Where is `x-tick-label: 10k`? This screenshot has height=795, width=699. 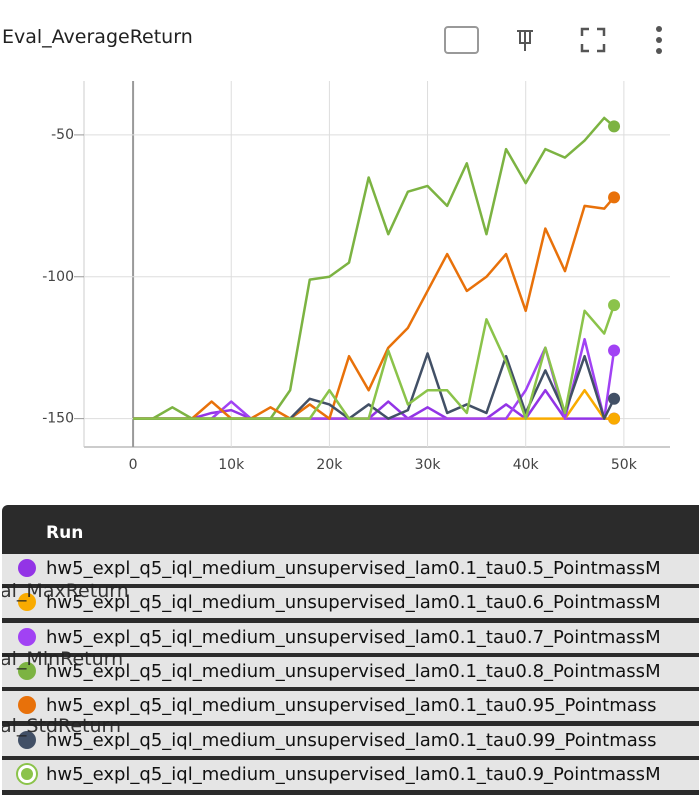 x-tick-label: 10k is located at coordinates (231, 465).